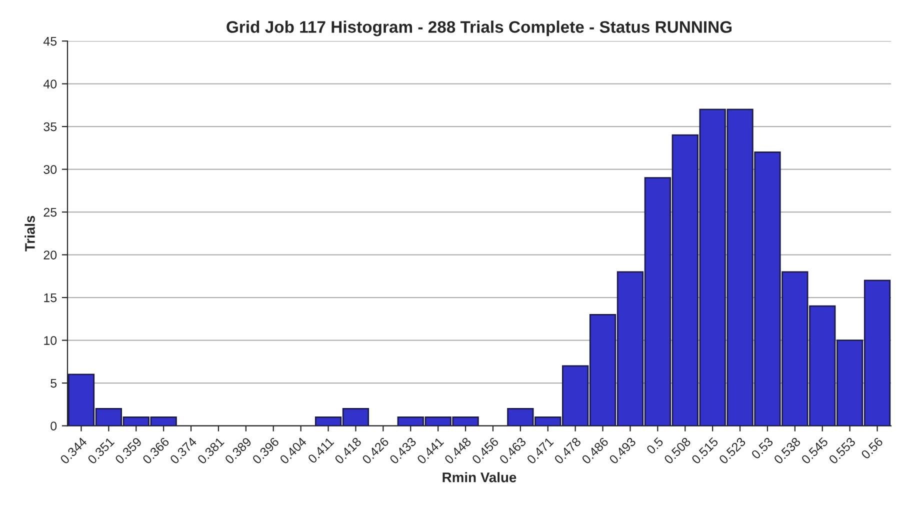 The width and height of the screenshot is (900, 513). What do you see at coordinates (479, 477) in the screenshot?
I see `x-axis-title: Rmin Value` at bounding box center [479, 477].